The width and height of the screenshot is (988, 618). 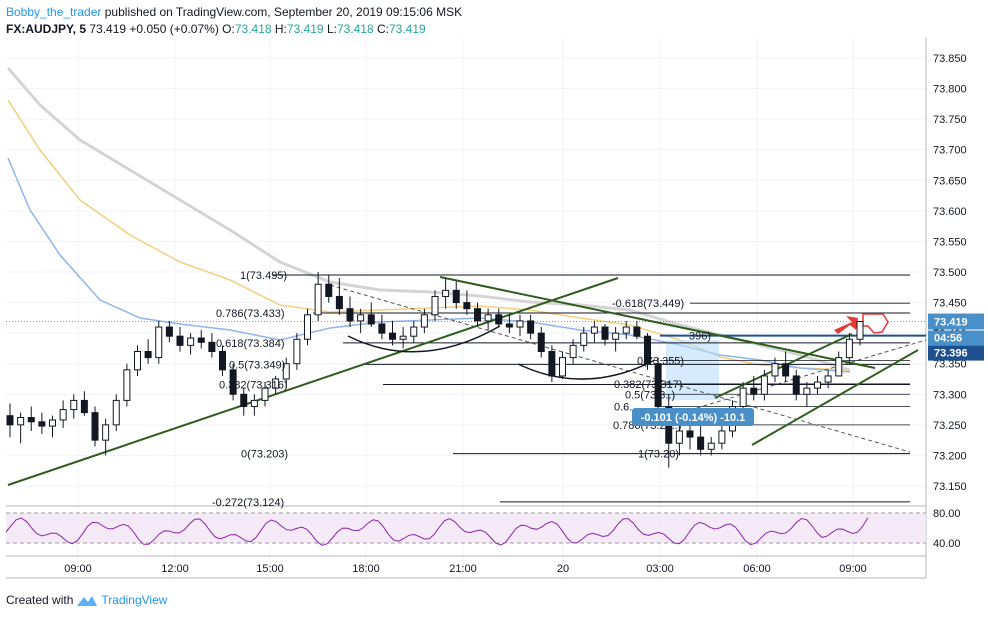 I want to click on x-tick-label: 18:00, so click(x=366, y=569).